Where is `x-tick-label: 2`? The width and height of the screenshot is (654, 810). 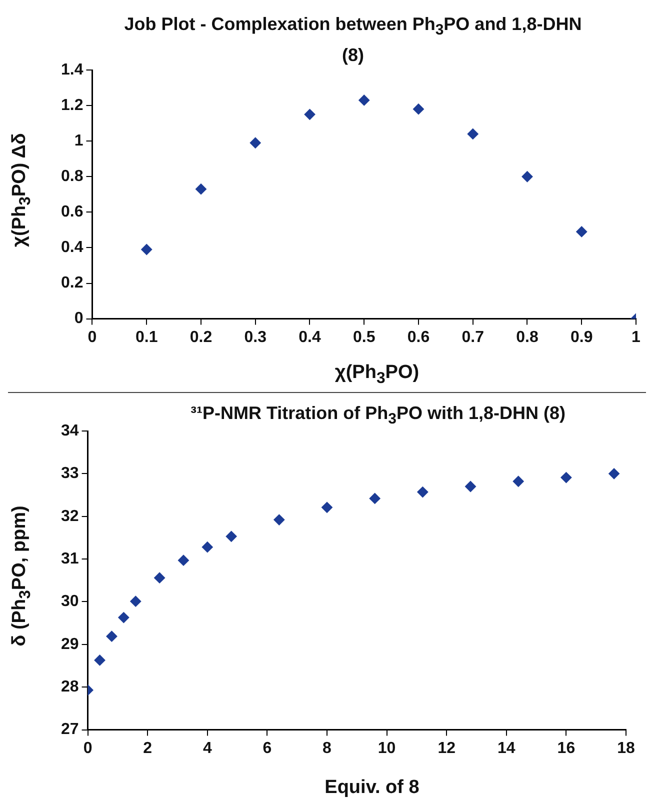 x-tick-label: 2 is located at coordinates (147, 748).